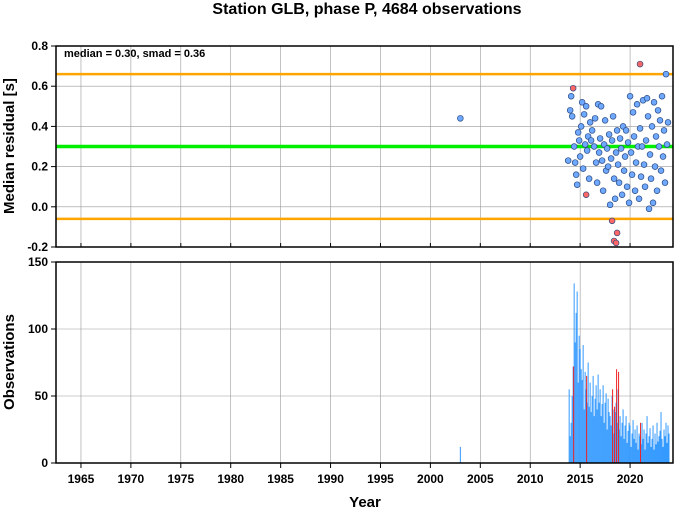  Describe the element at coordinates (38, 262) in the screenshot. I see `observations-ytick-label: 150` at that location.